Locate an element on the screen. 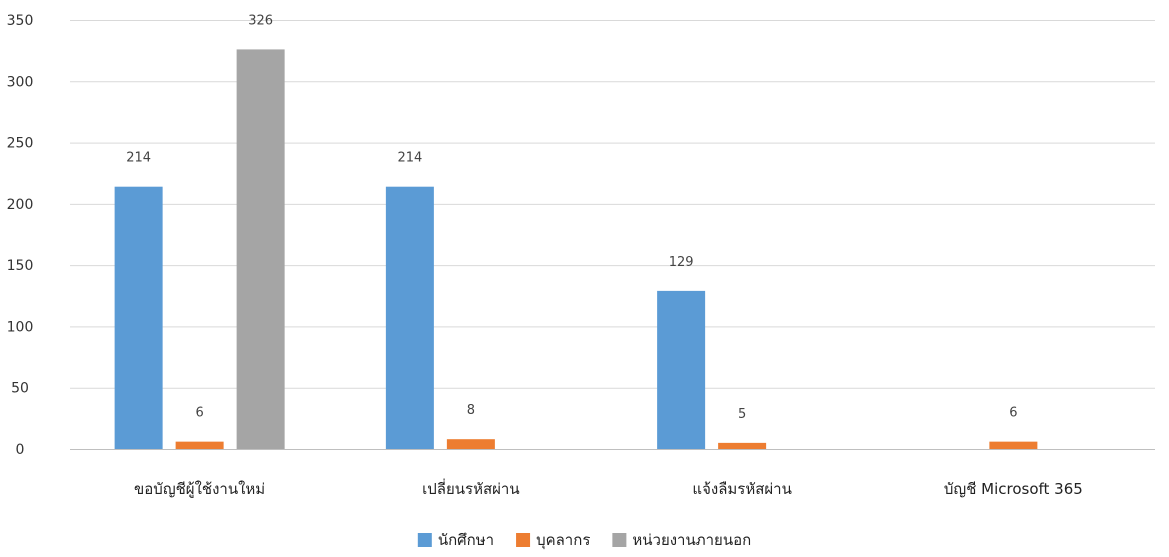 This screenshot has height=557, width=1169. data-label: 326 is located at coordinates (260, 20).